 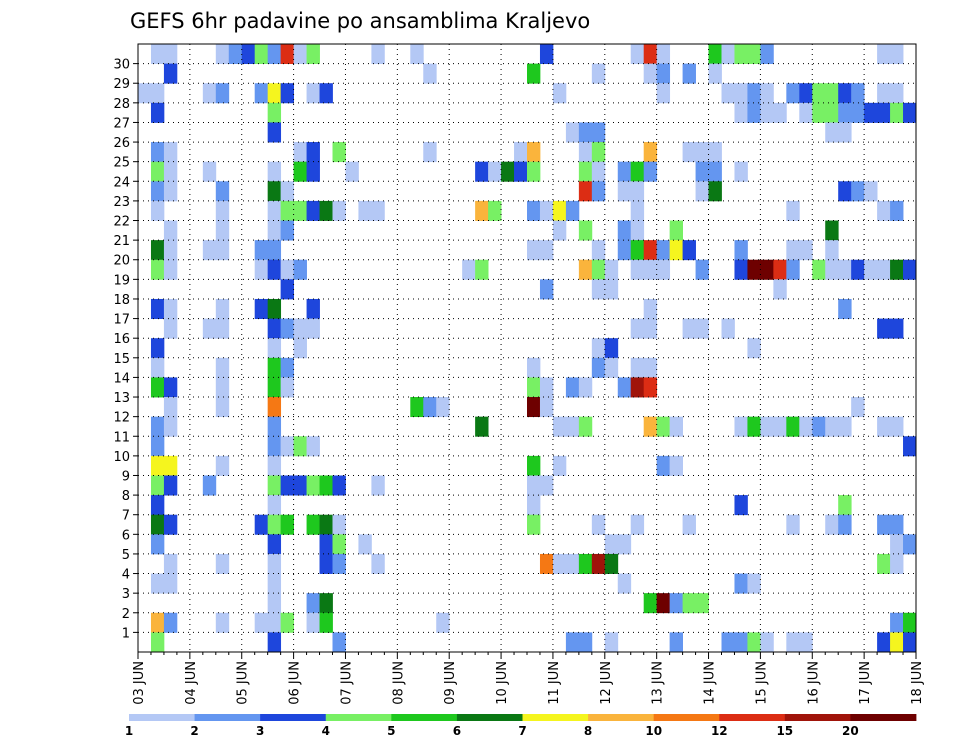 I want to click on x-tick-label: 07 JUN, so click(x=347, y=683).